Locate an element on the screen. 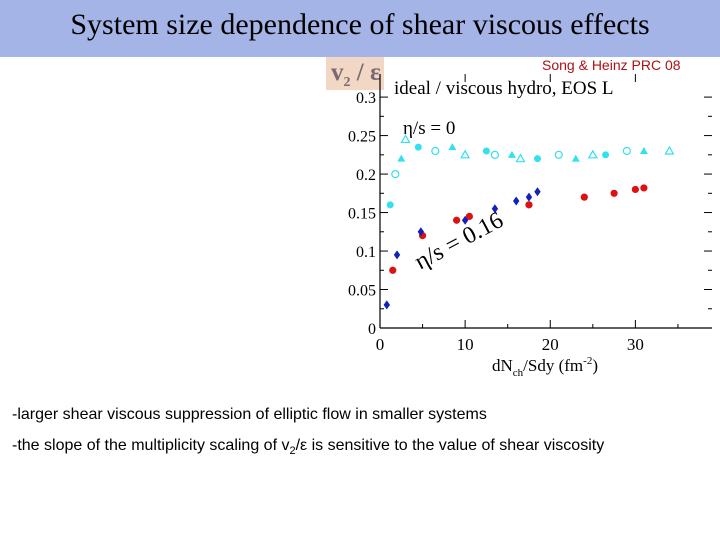 The image size is (720, 540). x-tick-label: 20 is located at coordinates (550, 344).